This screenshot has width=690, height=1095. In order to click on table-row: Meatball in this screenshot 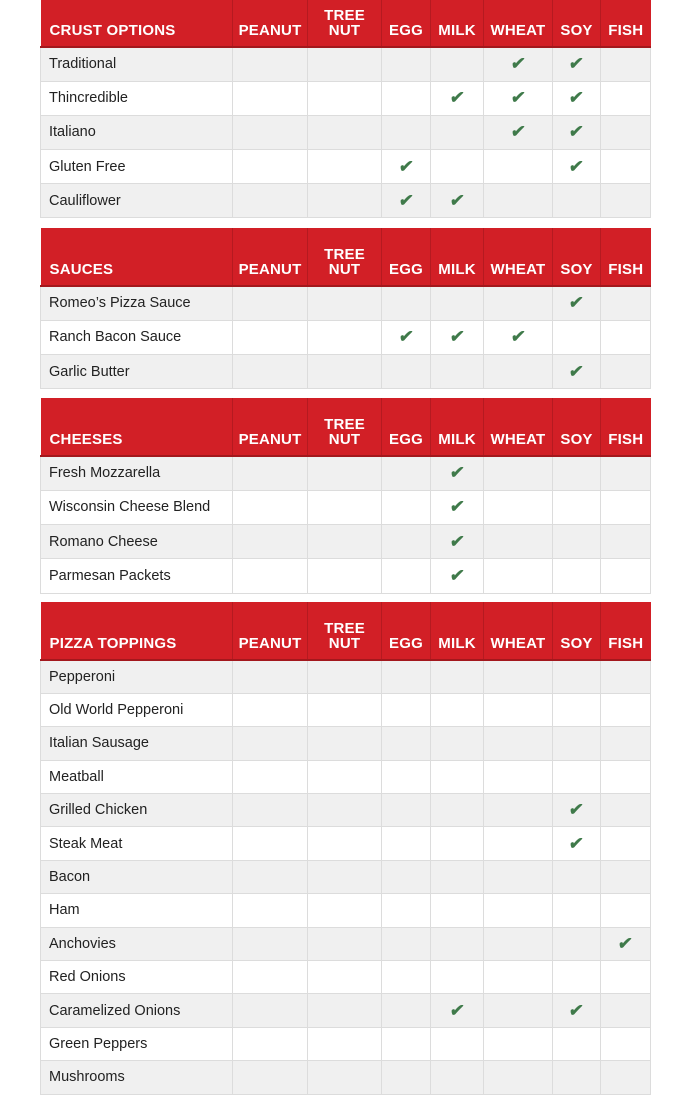, I will do `click(345, 777)`.